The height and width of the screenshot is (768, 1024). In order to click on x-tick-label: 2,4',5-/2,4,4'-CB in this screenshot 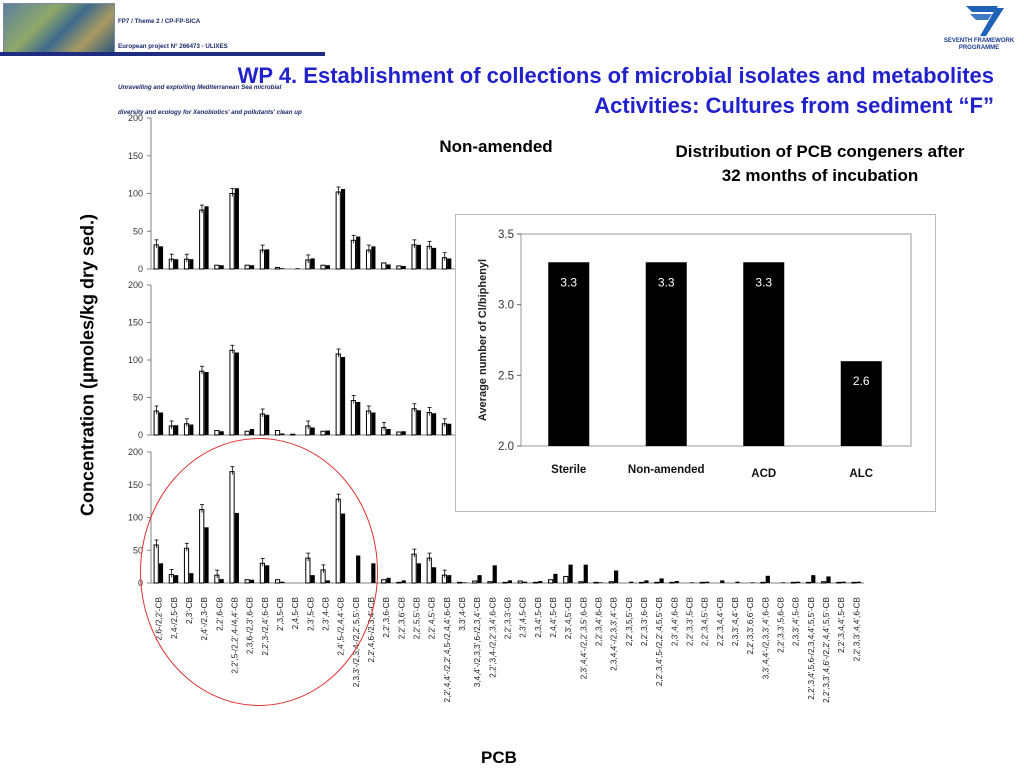, I will do `click(341, 625)`.